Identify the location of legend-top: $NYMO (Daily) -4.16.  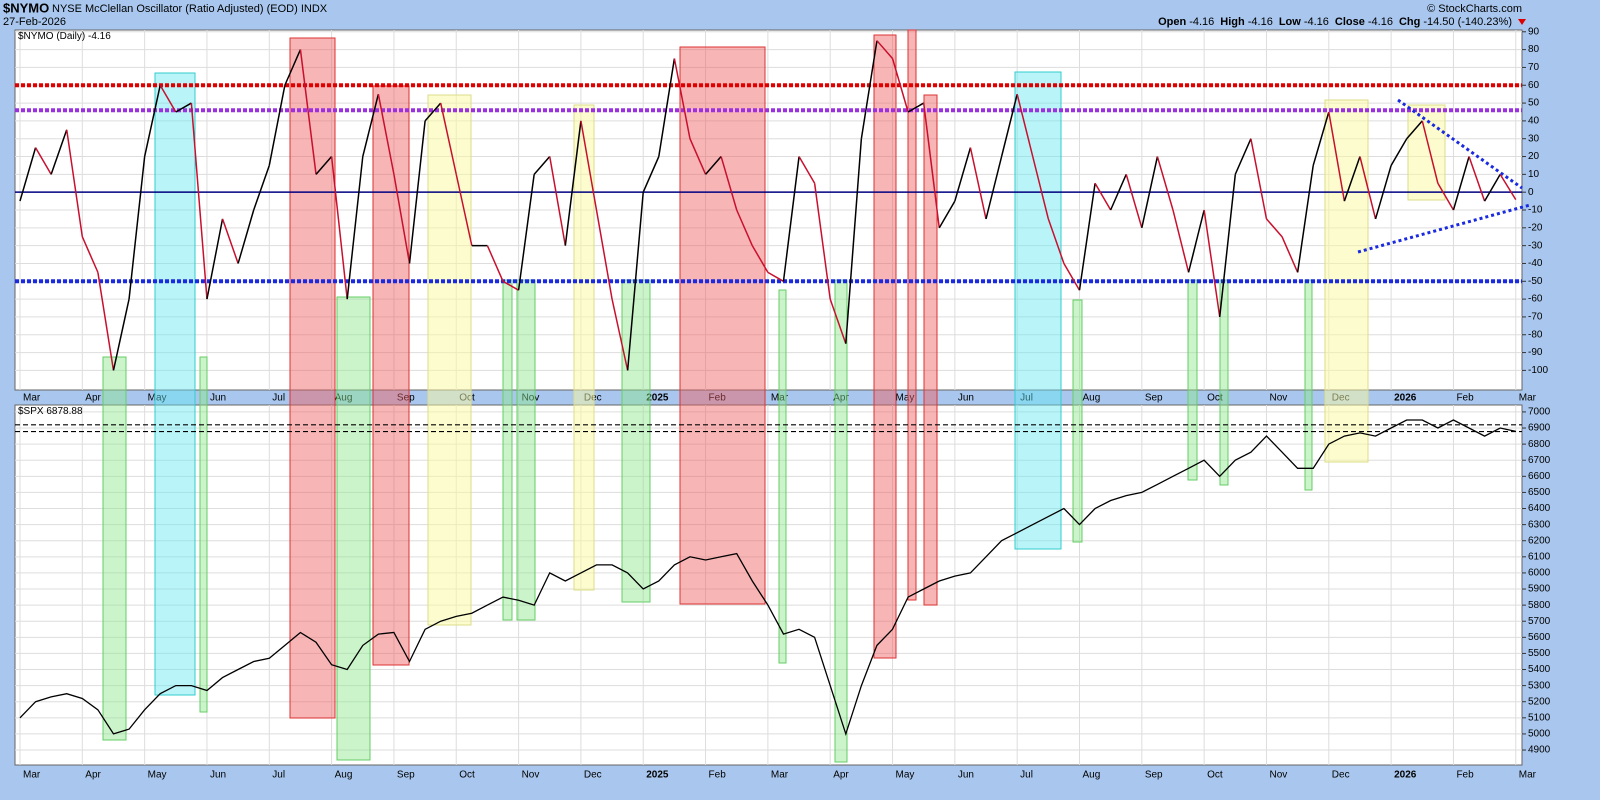
(64, 36).